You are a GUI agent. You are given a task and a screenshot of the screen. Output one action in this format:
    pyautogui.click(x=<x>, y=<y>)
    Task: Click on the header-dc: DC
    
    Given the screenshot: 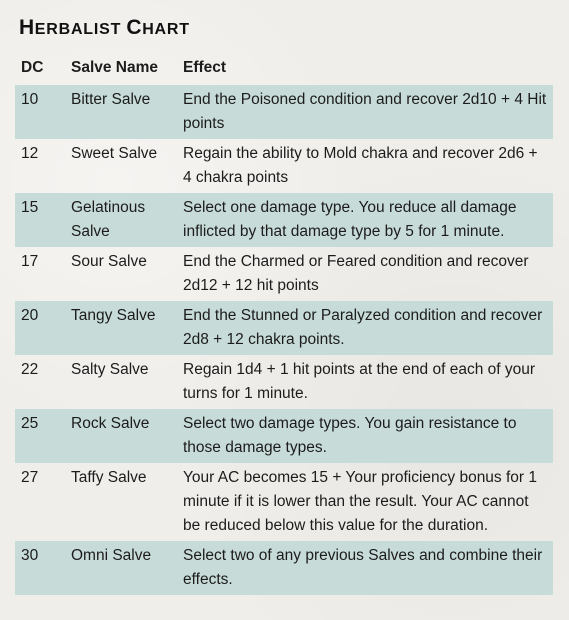 What is the action you would take?
    pyautogui.click(x=32, y=67)
    